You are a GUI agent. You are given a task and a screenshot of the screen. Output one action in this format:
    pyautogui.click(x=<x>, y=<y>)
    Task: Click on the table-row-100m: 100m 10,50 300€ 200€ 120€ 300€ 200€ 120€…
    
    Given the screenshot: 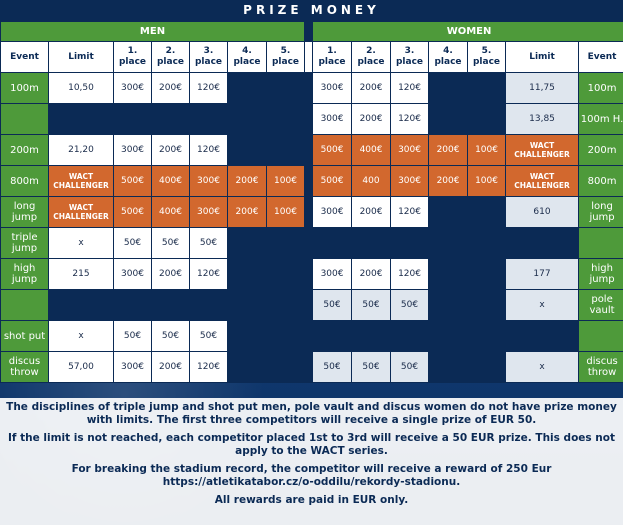 What is the action you would take?
    pyautogui.click(x=311, y=88)
    